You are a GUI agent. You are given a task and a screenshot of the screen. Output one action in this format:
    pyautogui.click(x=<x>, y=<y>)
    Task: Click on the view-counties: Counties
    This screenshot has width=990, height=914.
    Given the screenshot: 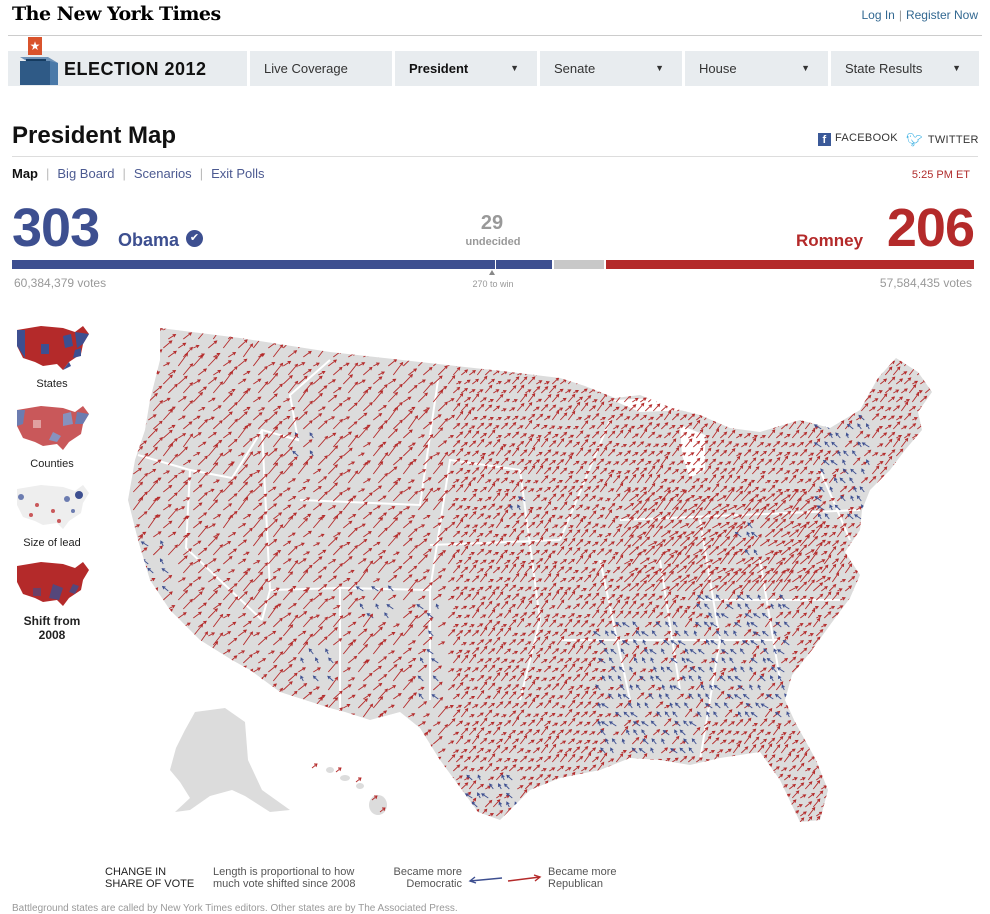 What is the action you would take?
    pyautogui.click(x=52, y=436)
    